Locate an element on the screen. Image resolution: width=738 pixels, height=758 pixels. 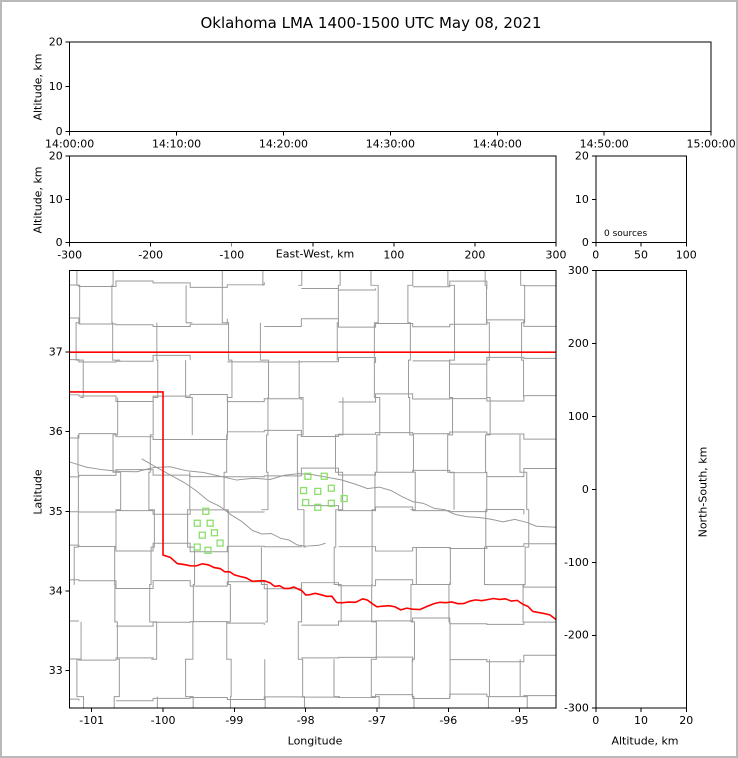
map-xlabel: Longitude is located at coordinates (315, 741).